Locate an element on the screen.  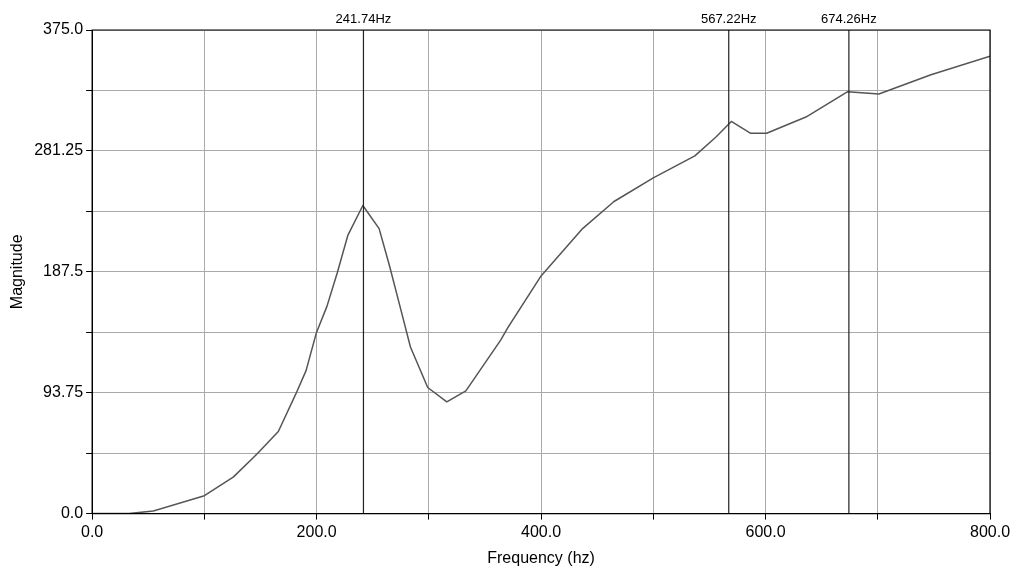
y-tick-label: 281.25 is located at coordinates (59, 150).